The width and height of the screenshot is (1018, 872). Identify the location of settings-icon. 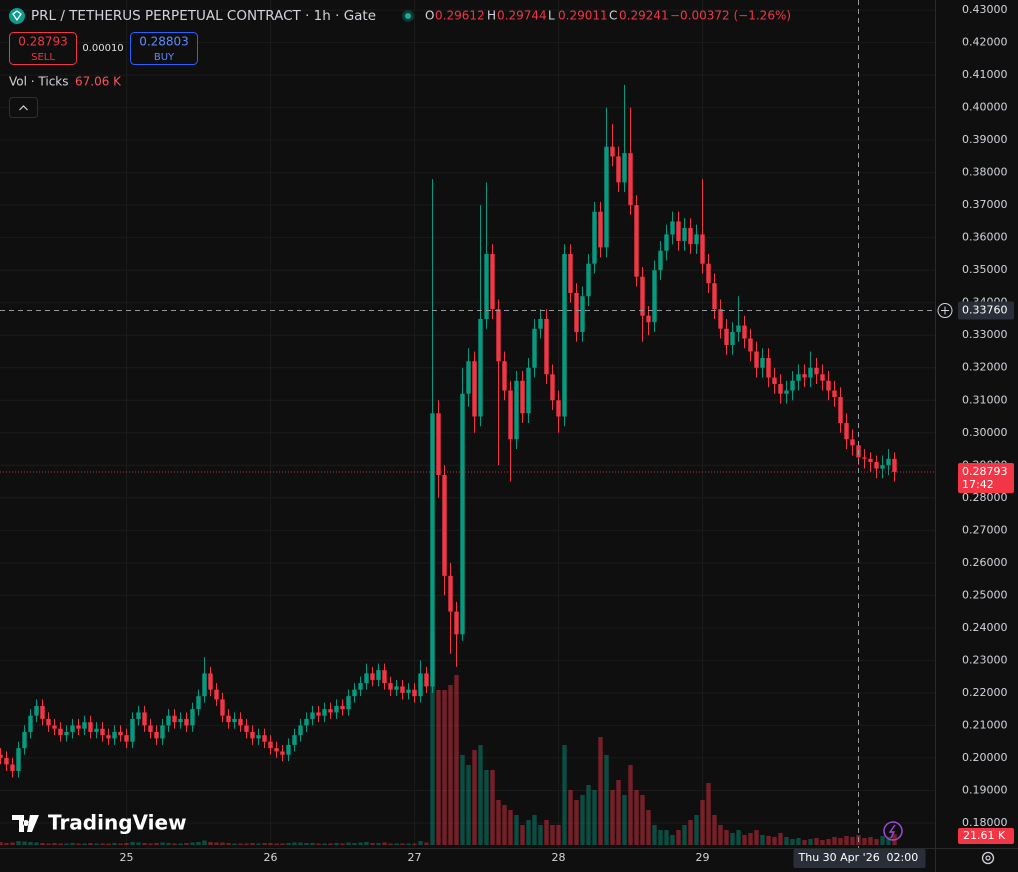
(988, 858).